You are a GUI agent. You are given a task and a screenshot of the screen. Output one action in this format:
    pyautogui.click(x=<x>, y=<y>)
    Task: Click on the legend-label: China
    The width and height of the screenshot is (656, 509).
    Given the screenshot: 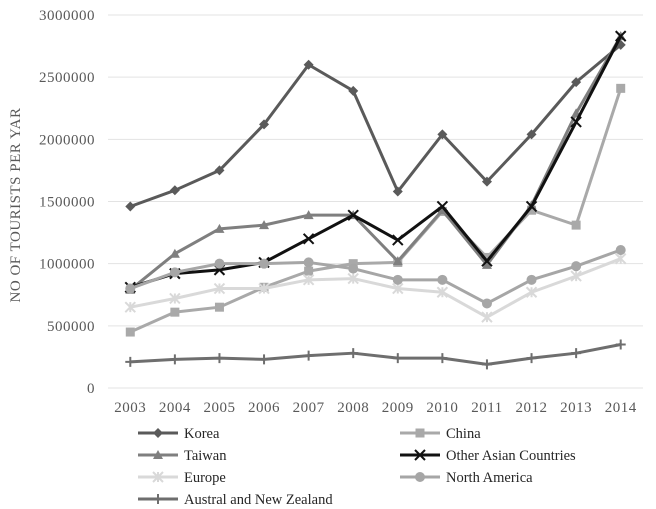 What is the action you would take?
    pyautogui.click(x=463, y=434)
    